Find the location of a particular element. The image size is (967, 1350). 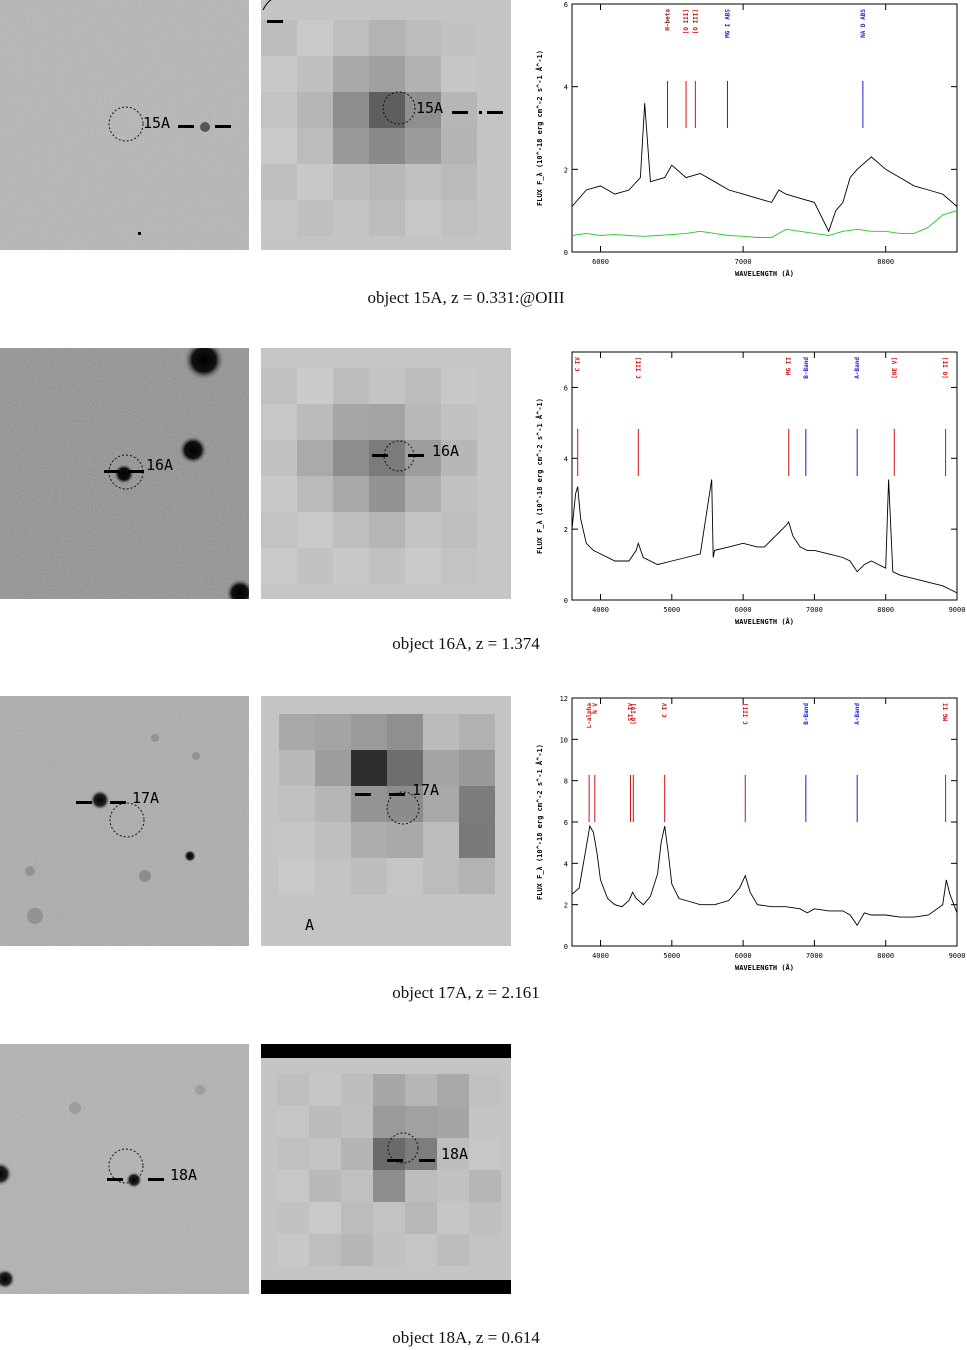

optical-field-18A is located at coordinates (124, 1169).